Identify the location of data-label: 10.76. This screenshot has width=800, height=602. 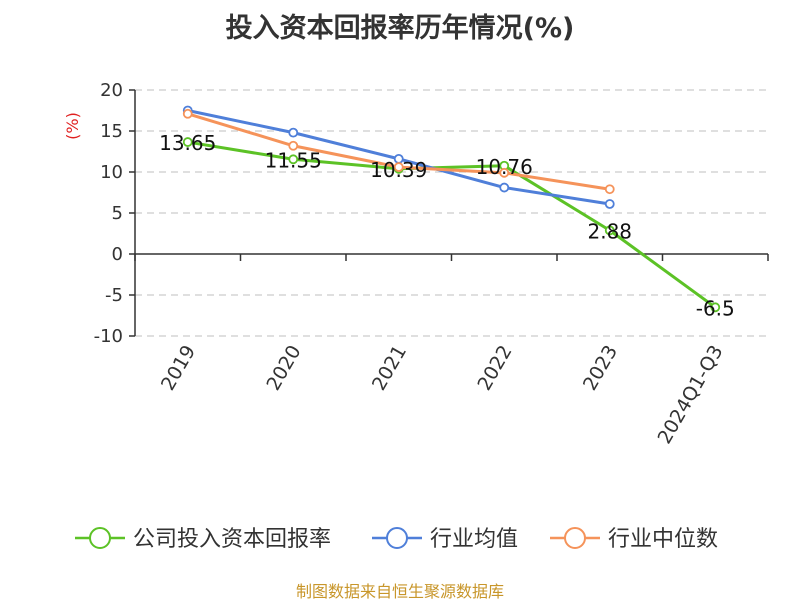
(504, 167).